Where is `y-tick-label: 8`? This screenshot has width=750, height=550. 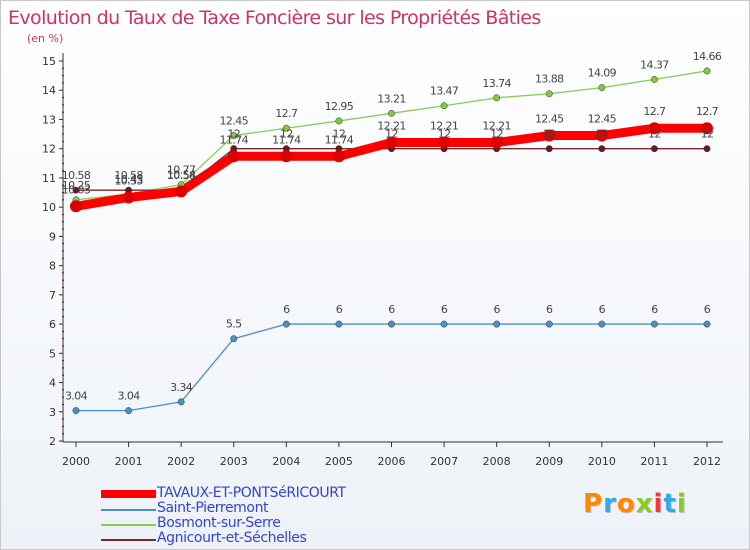
y-tick-label: 8 is located at coordinates (52, 266).